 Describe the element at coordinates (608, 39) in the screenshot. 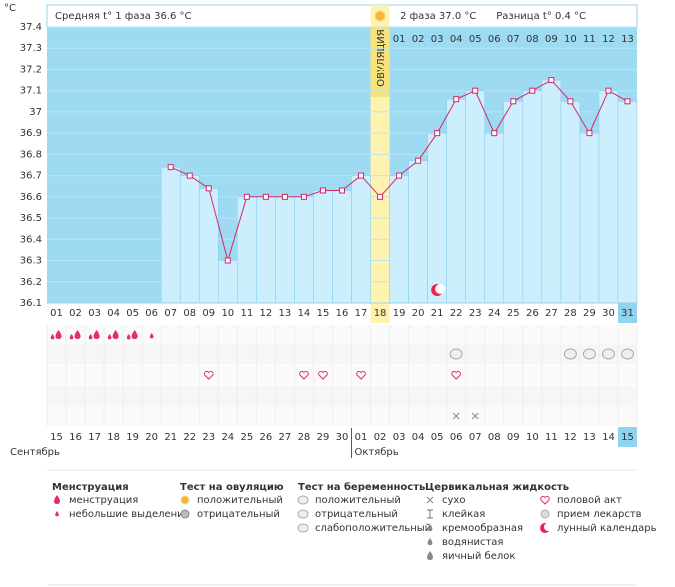

I see `luteal-day: 12` at that location.